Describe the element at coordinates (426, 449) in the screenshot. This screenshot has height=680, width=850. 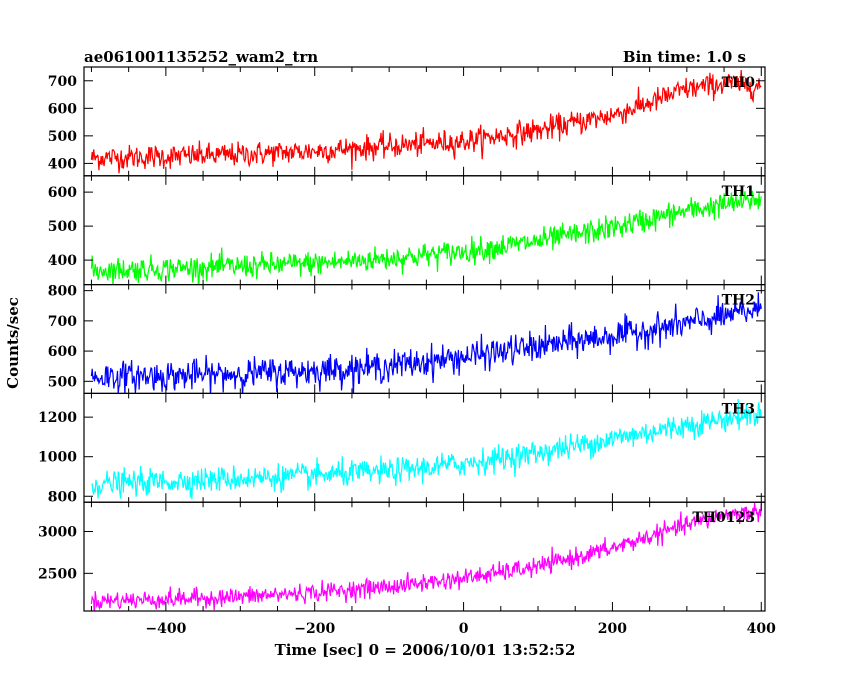
I see `series-line-th3` at that location.